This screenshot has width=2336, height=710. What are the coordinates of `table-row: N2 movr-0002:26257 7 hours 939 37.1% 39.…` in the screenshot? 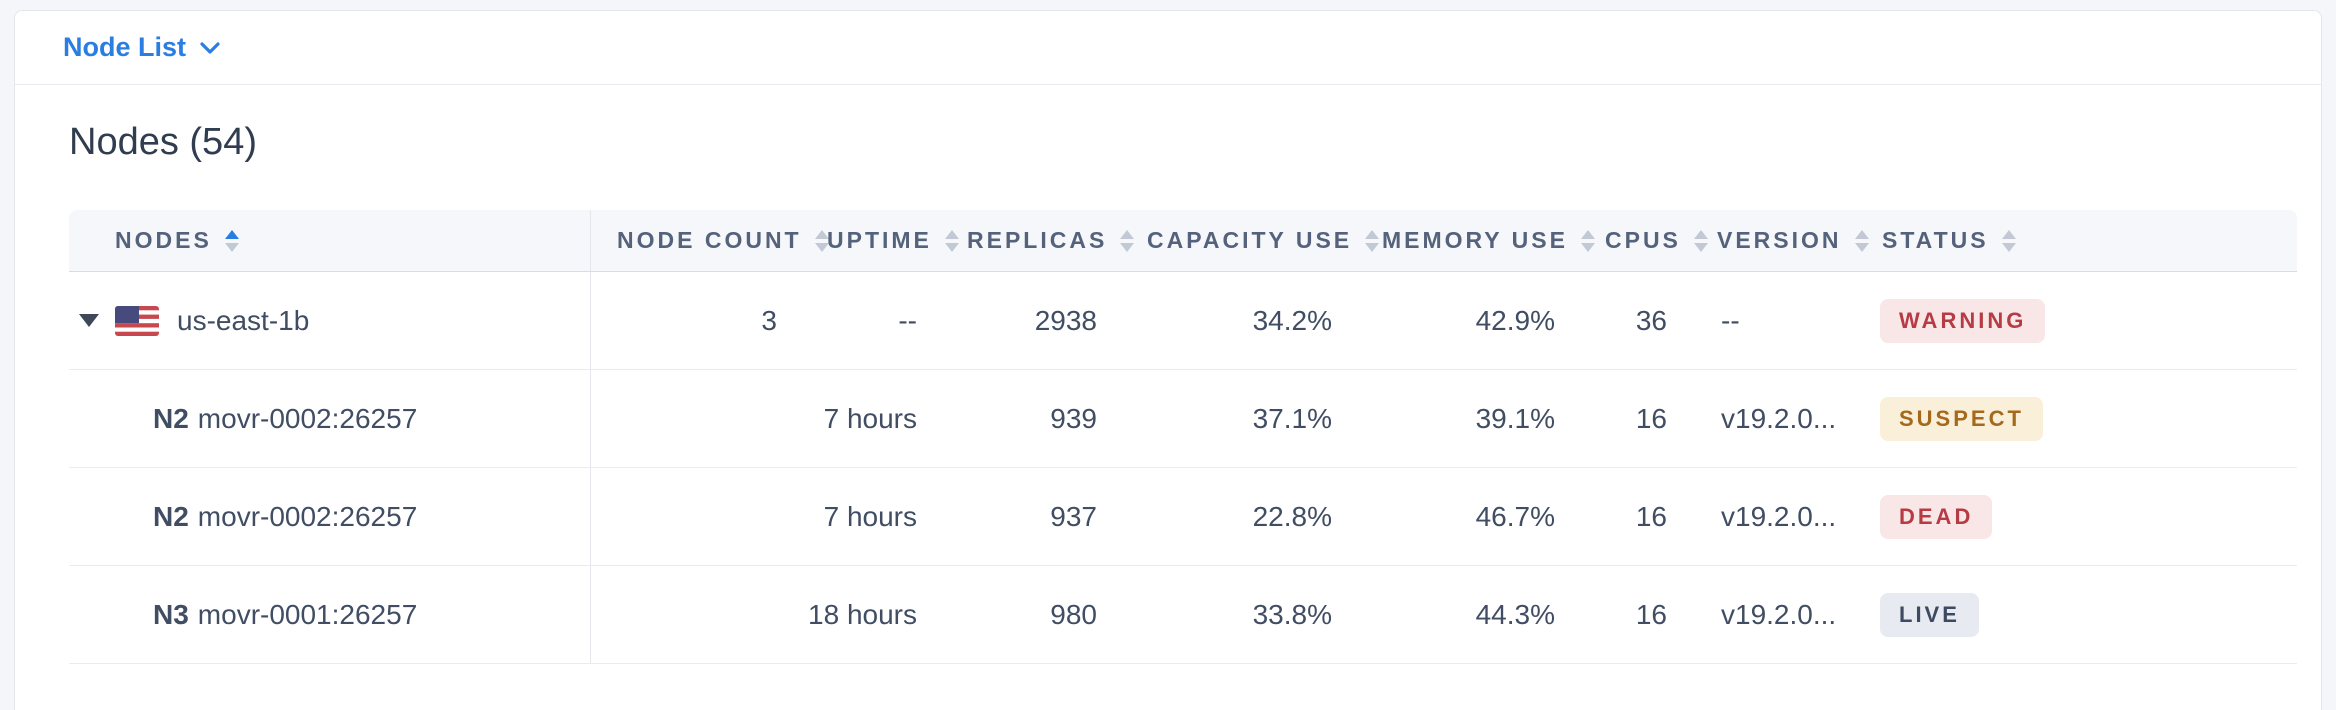 It's located at (1183, 419).